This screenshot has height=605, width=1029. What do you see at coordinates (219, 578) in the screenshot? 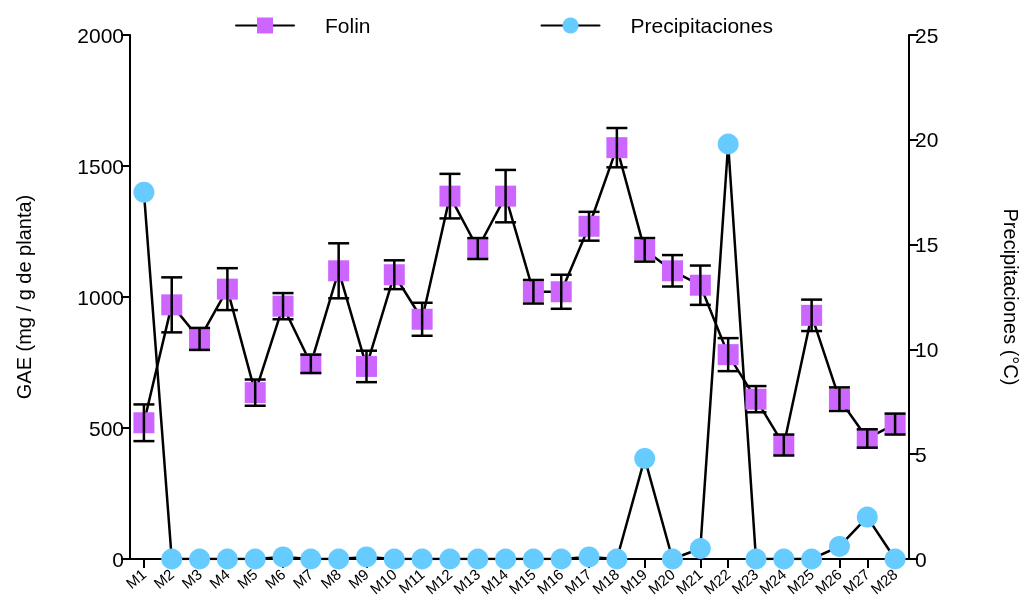
I see `x-tick-label: M4` at bounding box center [219, 578].